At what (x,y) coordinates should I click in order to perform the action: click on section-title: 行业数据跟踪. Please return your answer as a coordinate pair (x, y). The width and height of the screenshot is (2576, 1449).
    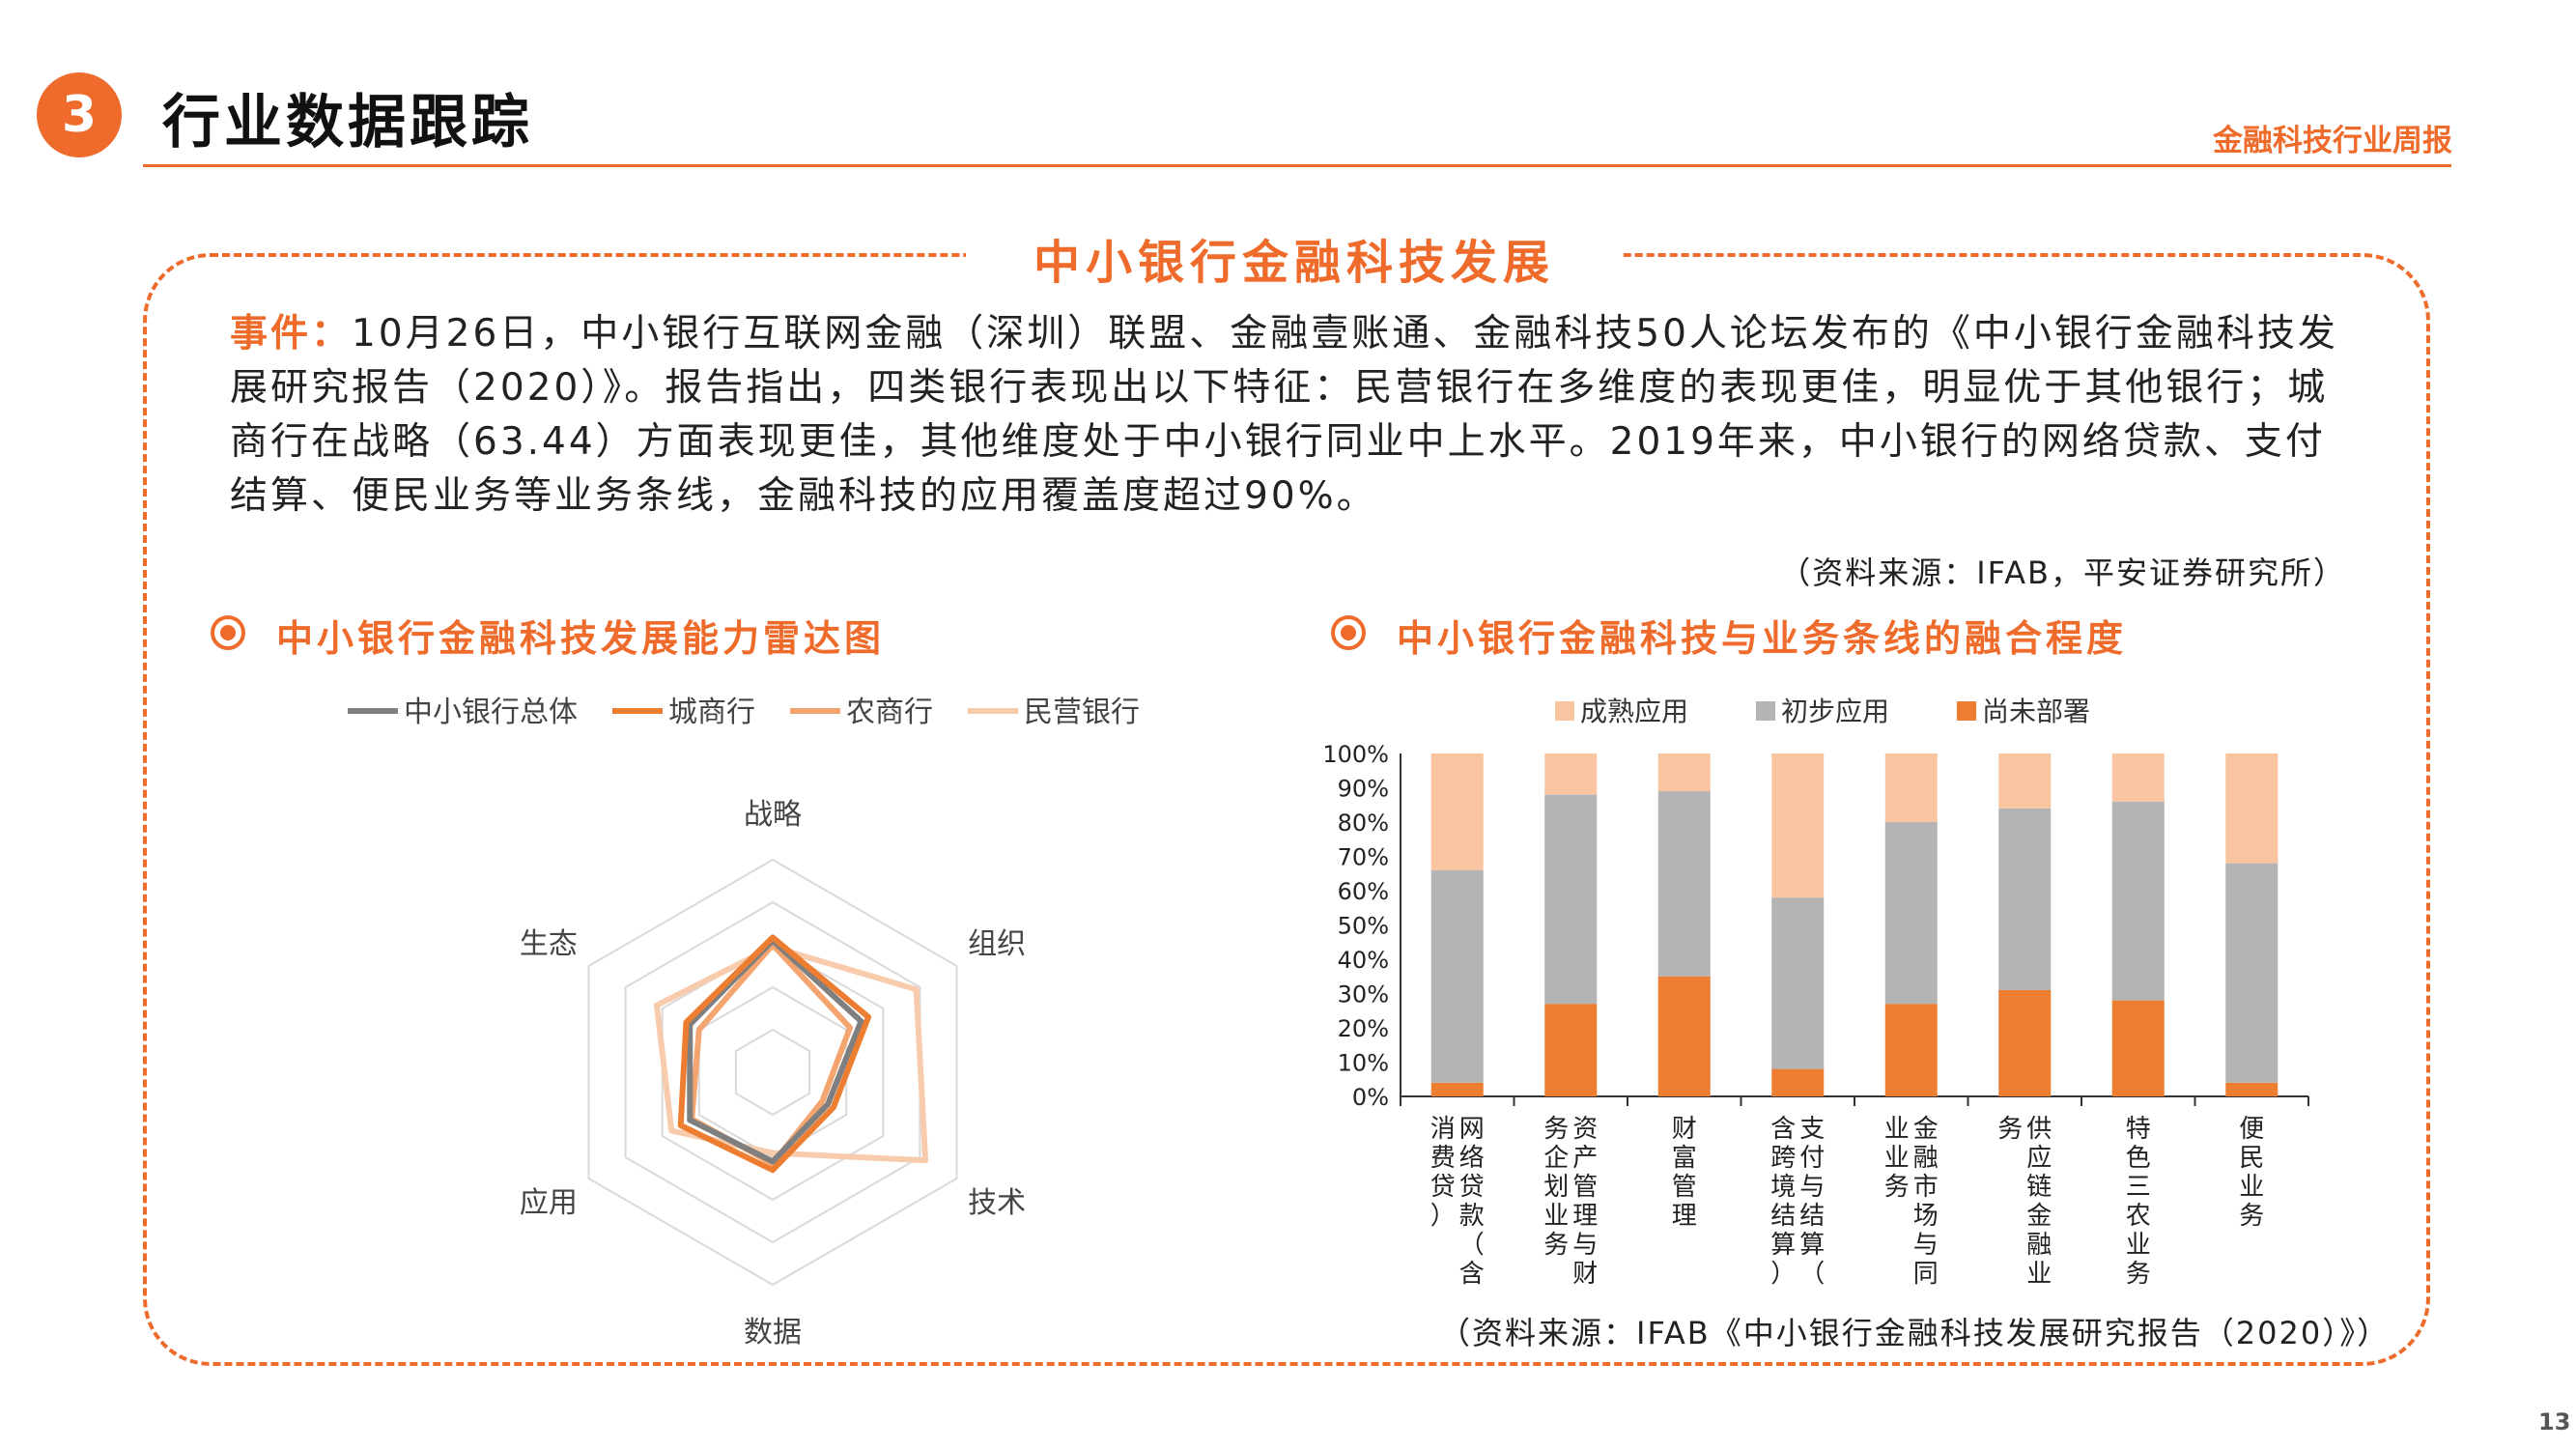
    Looking at the image, I should click on (347, 122).